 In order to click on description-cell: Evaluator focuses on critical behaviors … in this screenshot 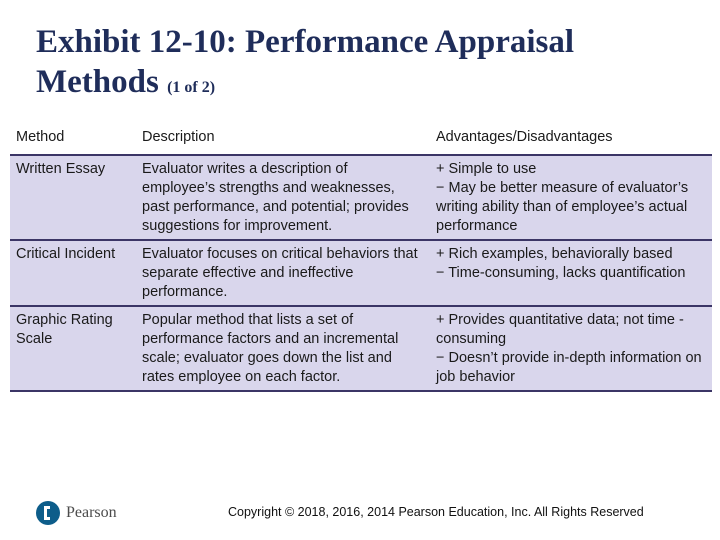, I will do `click(280, 273)`.